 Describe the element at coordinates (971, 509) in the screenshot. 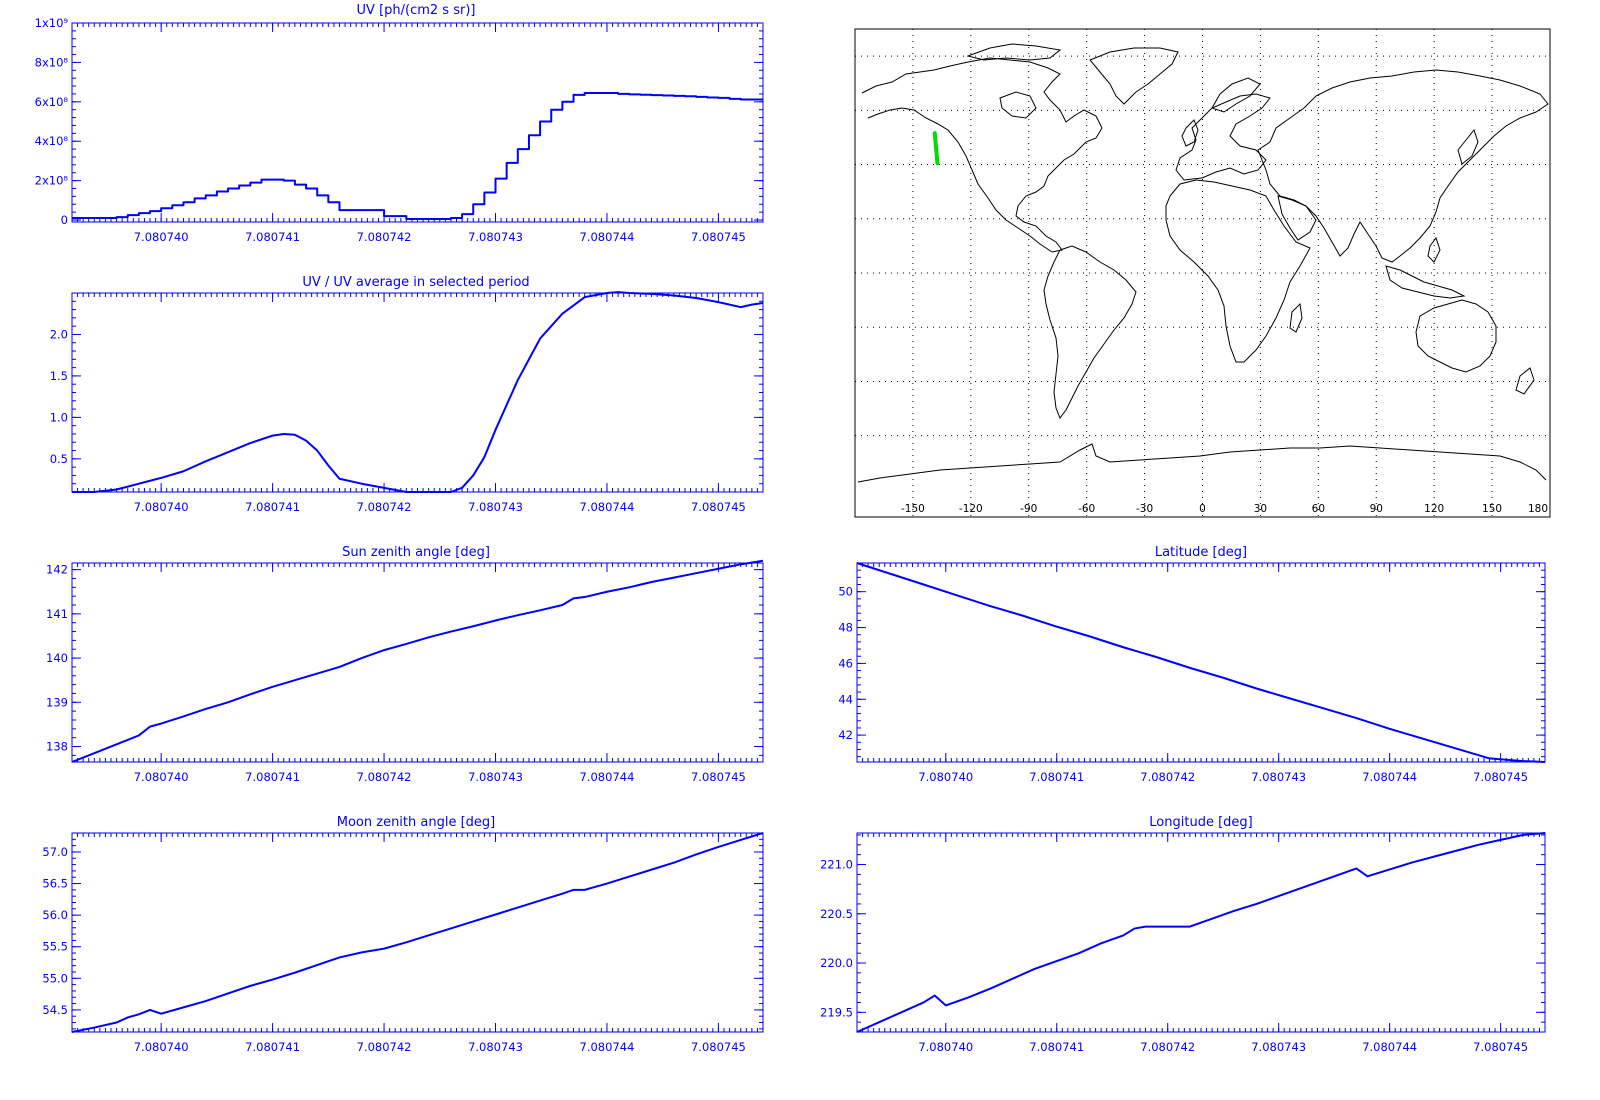

I see `map-lon-label: -120` at that location.